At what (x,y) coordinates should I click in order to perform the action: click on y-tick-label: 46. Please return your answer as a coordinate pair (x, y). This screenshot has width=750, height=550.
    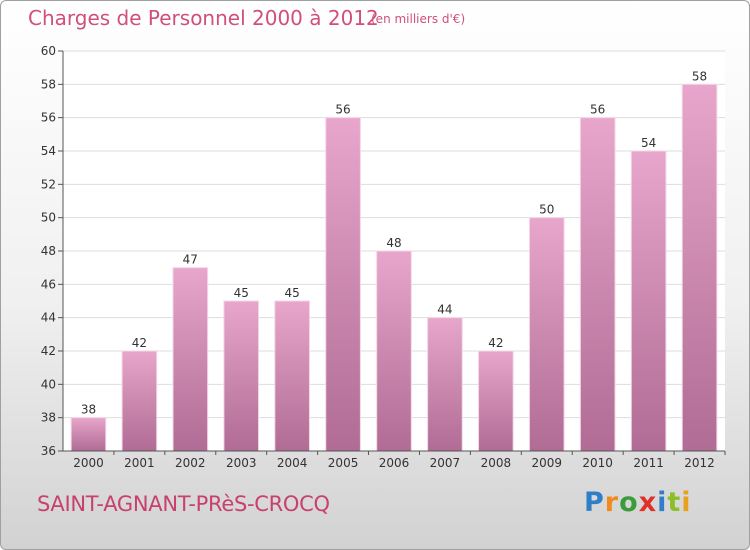
    Looking at the image, I should click on (48, 284).